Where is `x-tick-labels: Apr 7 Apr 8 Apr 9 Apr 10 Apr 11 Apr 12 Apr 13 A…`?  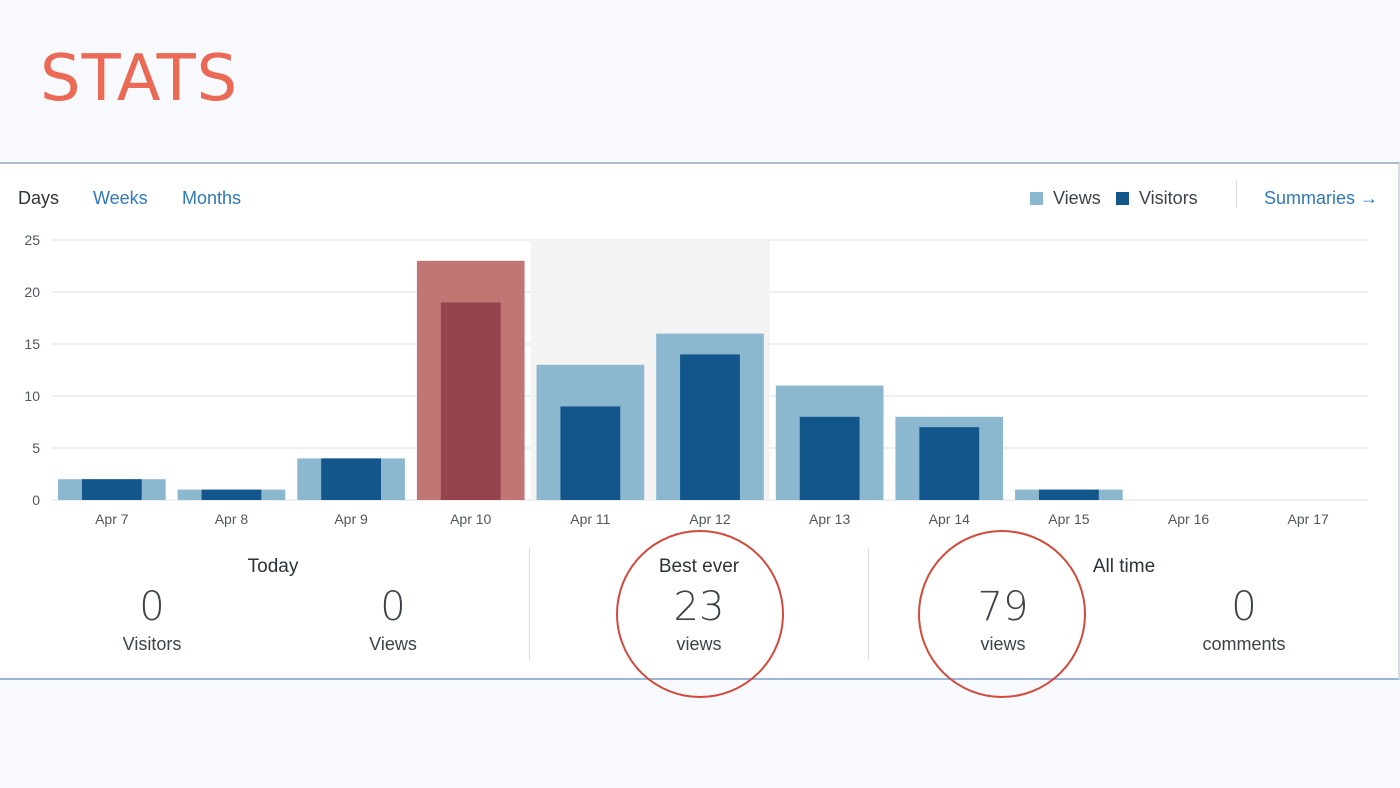 x-tick-labels: Apr 7 Apr 8 Apr 9 Apr 10 Apr 11 Apr 12 Apr 13 A… is located at coordinates (712, 519).